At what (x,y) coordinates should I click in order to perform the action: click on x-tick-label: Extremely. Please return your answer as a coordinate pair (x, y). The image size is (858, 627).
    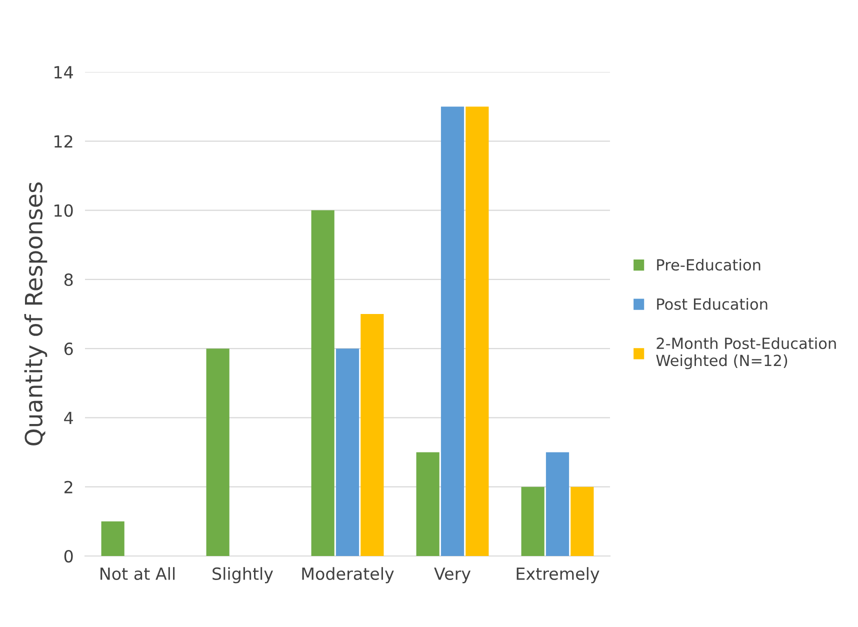
    Looking at the image, I should click on (558, 575).